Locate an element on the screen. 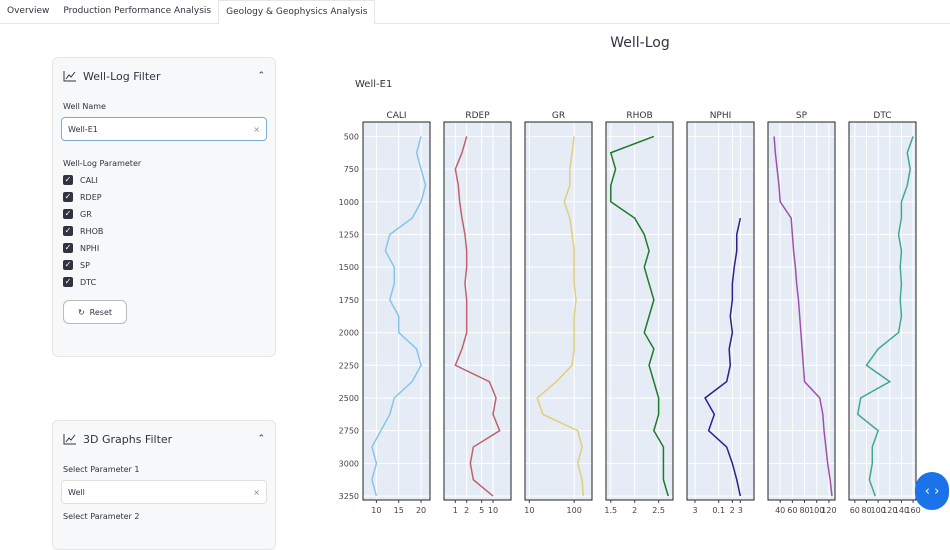 The width and height of the screenshot is (950, 550). reset-label: Reset is located at coordinates (101, 312).